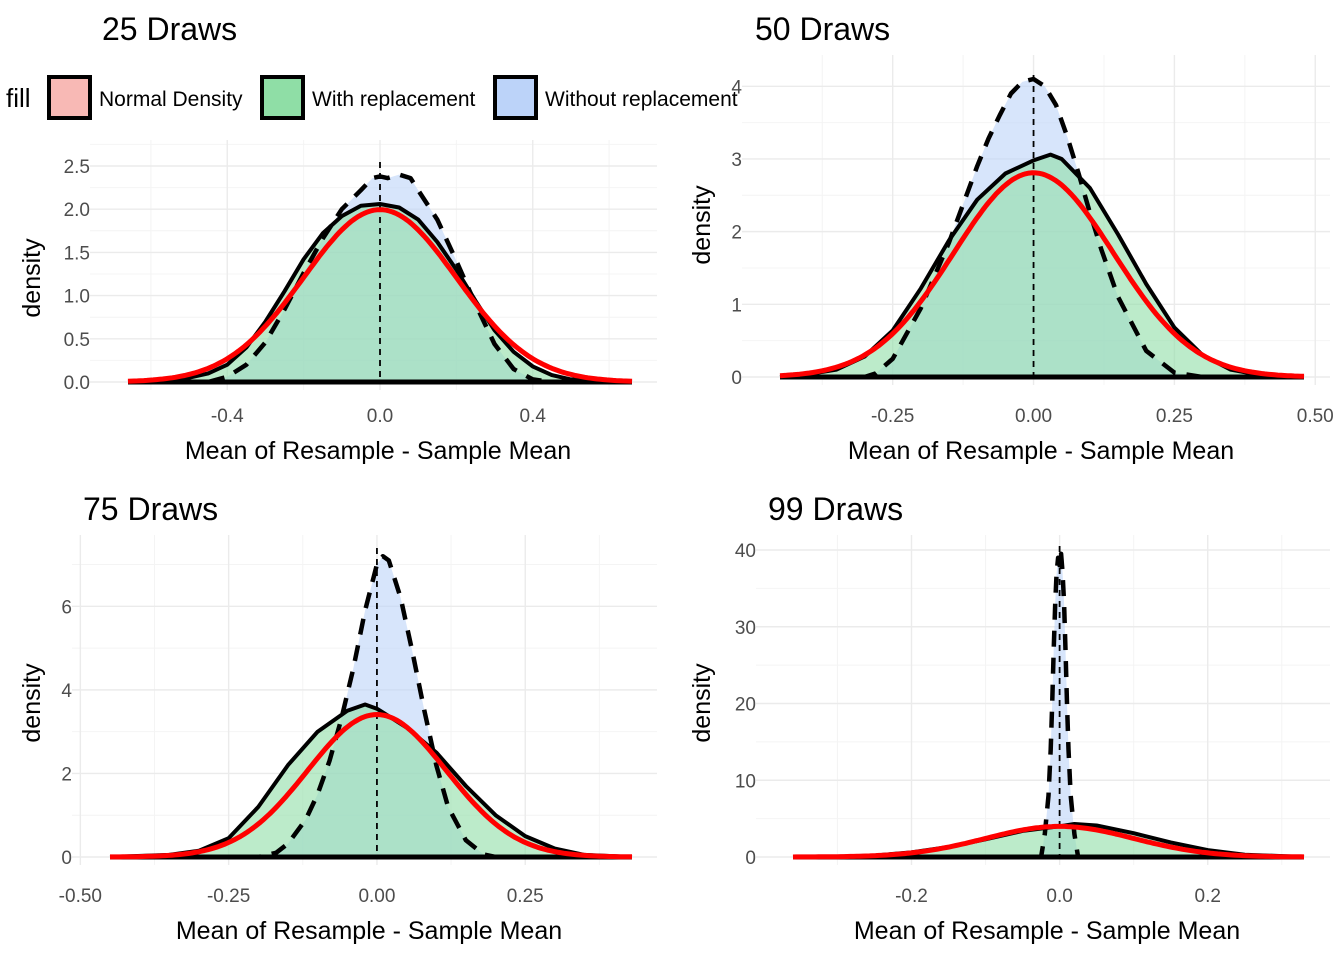 The height and width of the screenshot is (960, 1344). I want to click on x-tick-label: 0.50, so click(1315, 416).